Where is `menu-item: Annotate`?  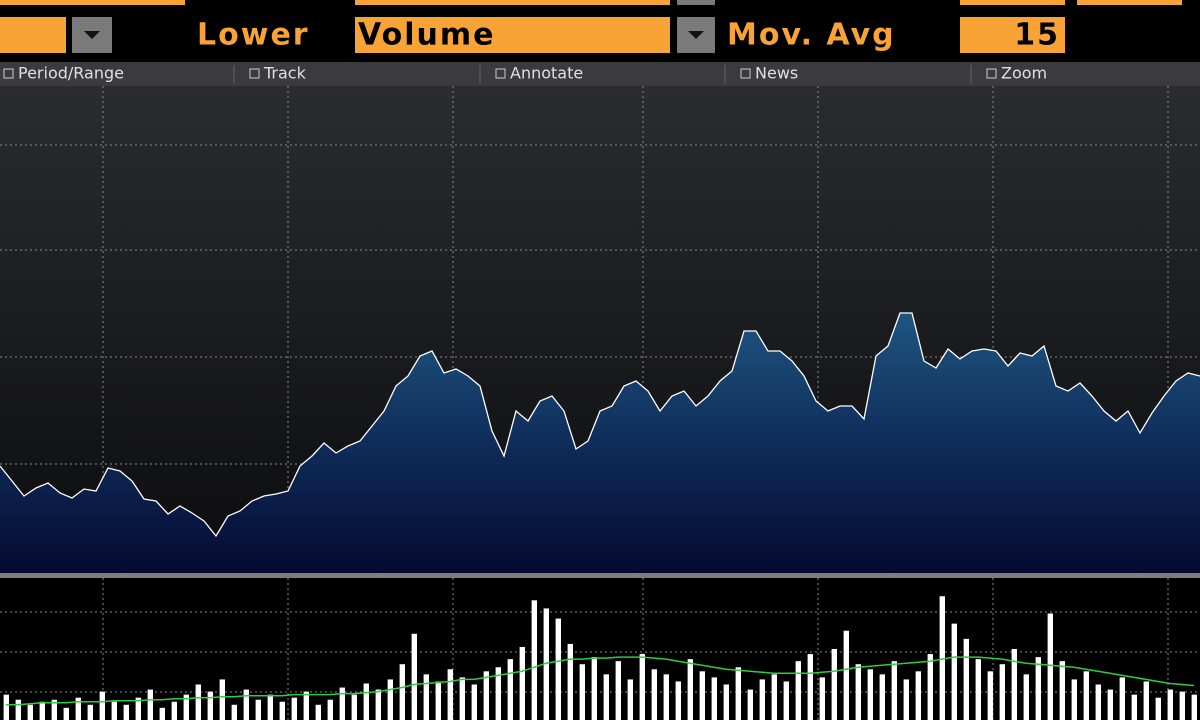 menu-item: Annotate is located at coordinates (546, 73).